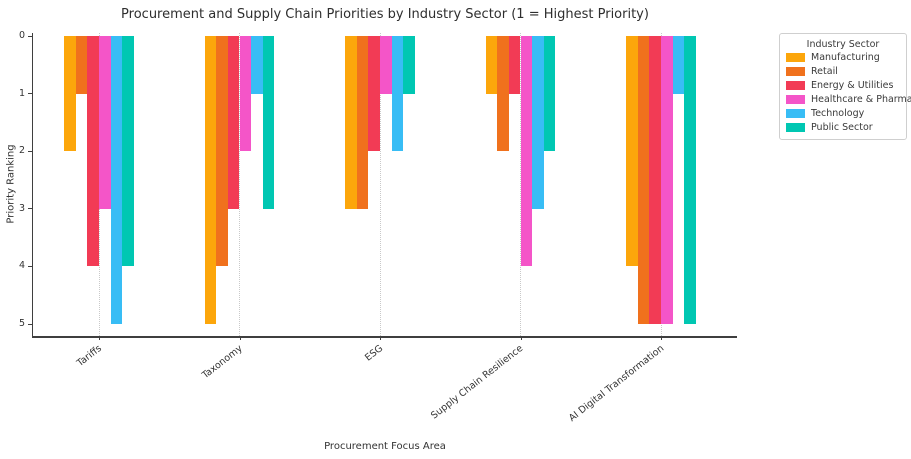 Image resolution: width=911 pixels, height=459 pixels. Describe the element at coordinates (549, 94) in the screenshot. I see `bar-public-sector-supply-chain-resilience` at that location.